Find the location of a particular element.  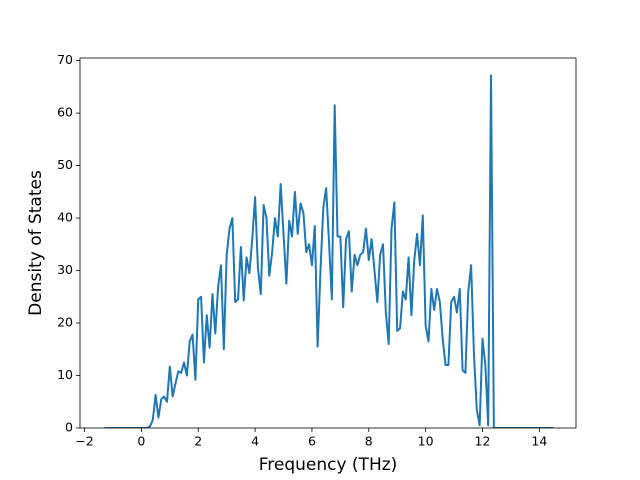

x-tick-label: 6 is located at coordinates (312, 441).